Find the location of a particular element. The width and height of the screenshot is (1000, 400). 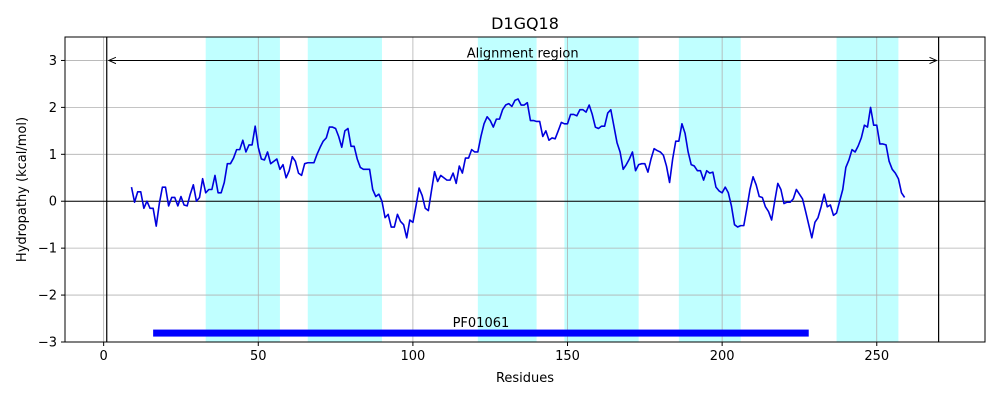

y-tick-label: −3 is located at coordinates (47, 343).